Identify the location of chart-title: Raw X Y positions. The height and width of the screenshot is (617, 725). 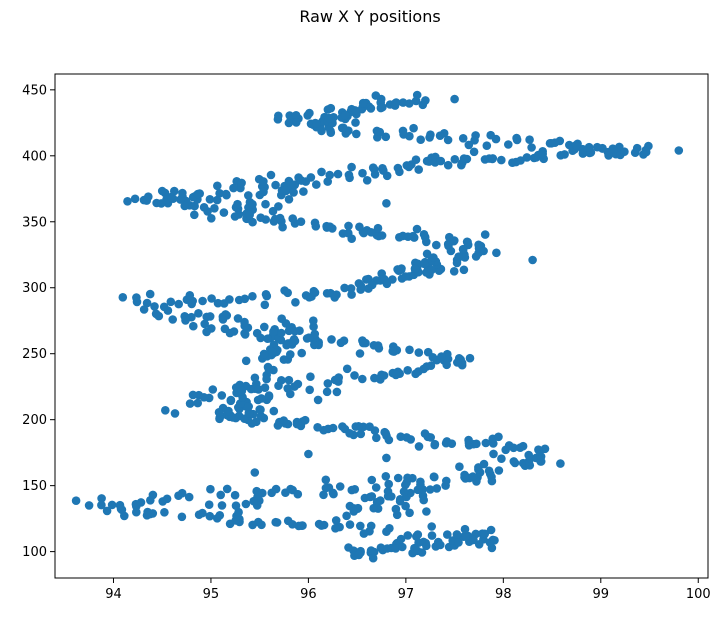
(369, 16).